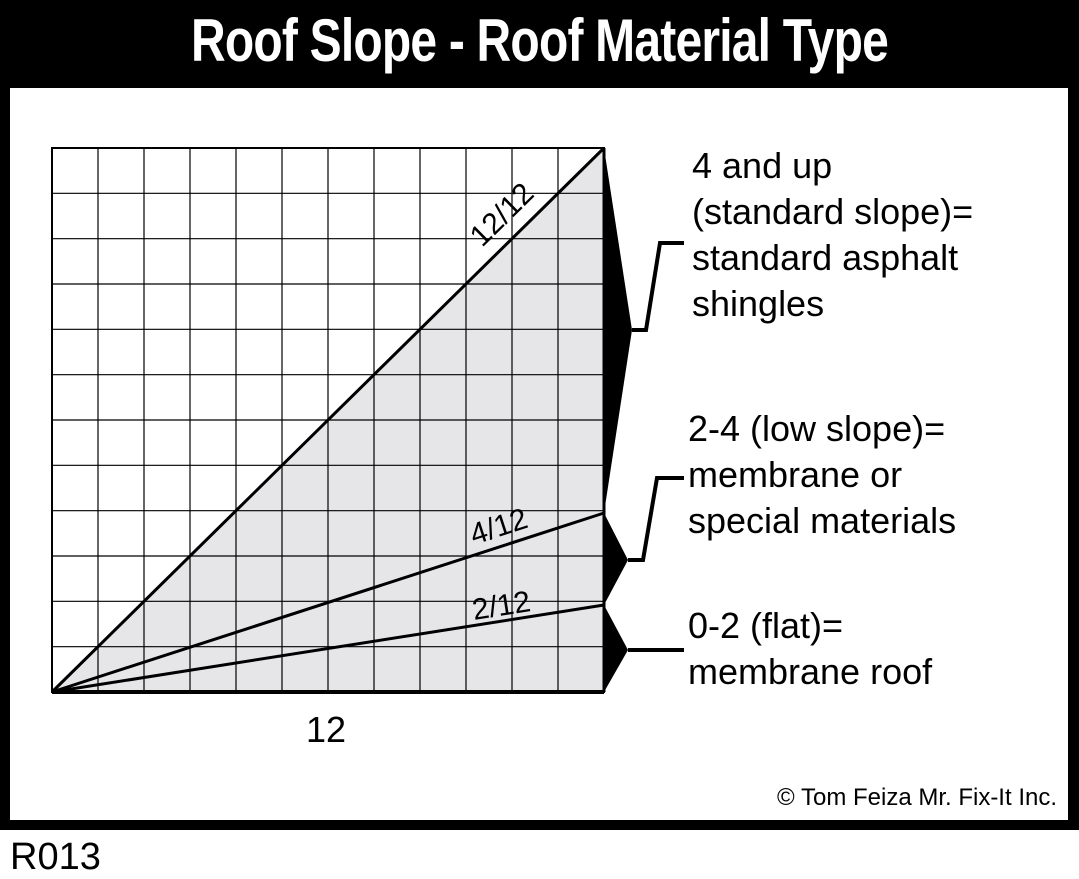 Image resolution: width=1079 pixels, height=879 pixels. I want to click on category-line: 4 and up, so click(762, 165).